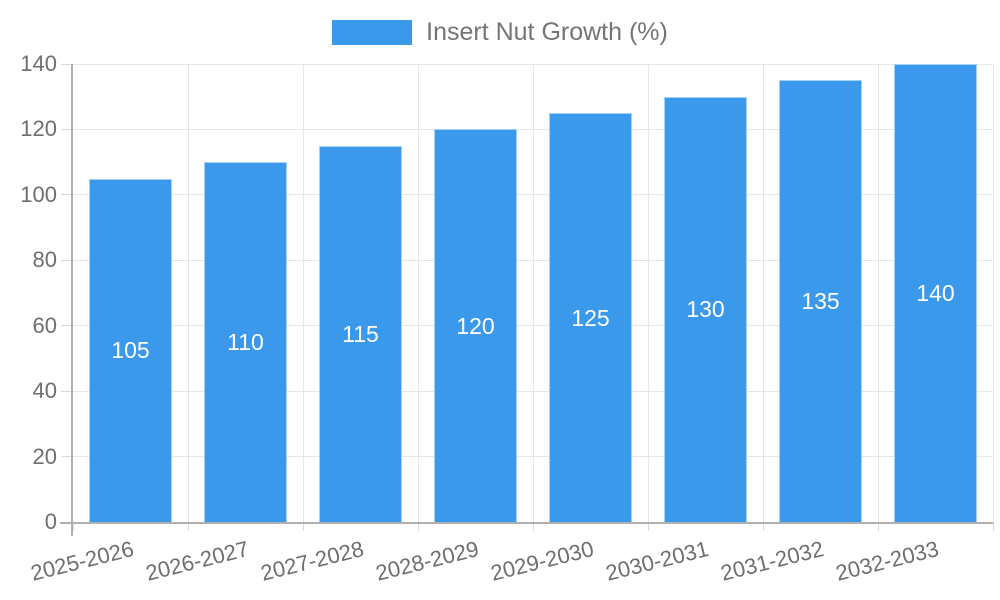 This screenshot has width=1000, height=600. I want to click on x-axis-category-label: 2025-2026, so click(82, 561).